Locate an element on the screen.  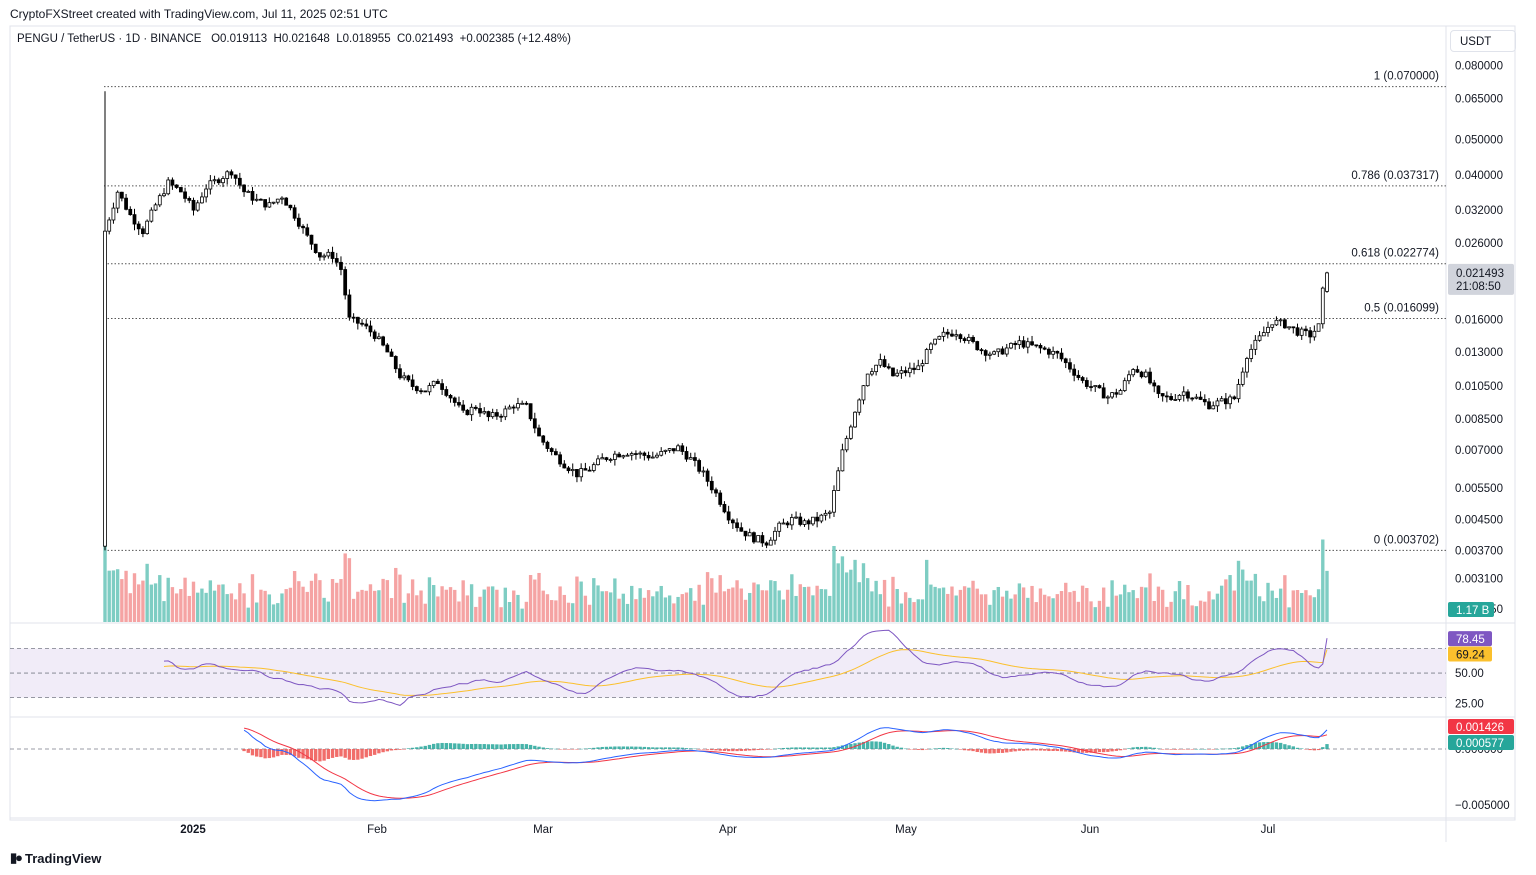
price-tick-label: 0.005500 is located at coordinates (1479, 489).